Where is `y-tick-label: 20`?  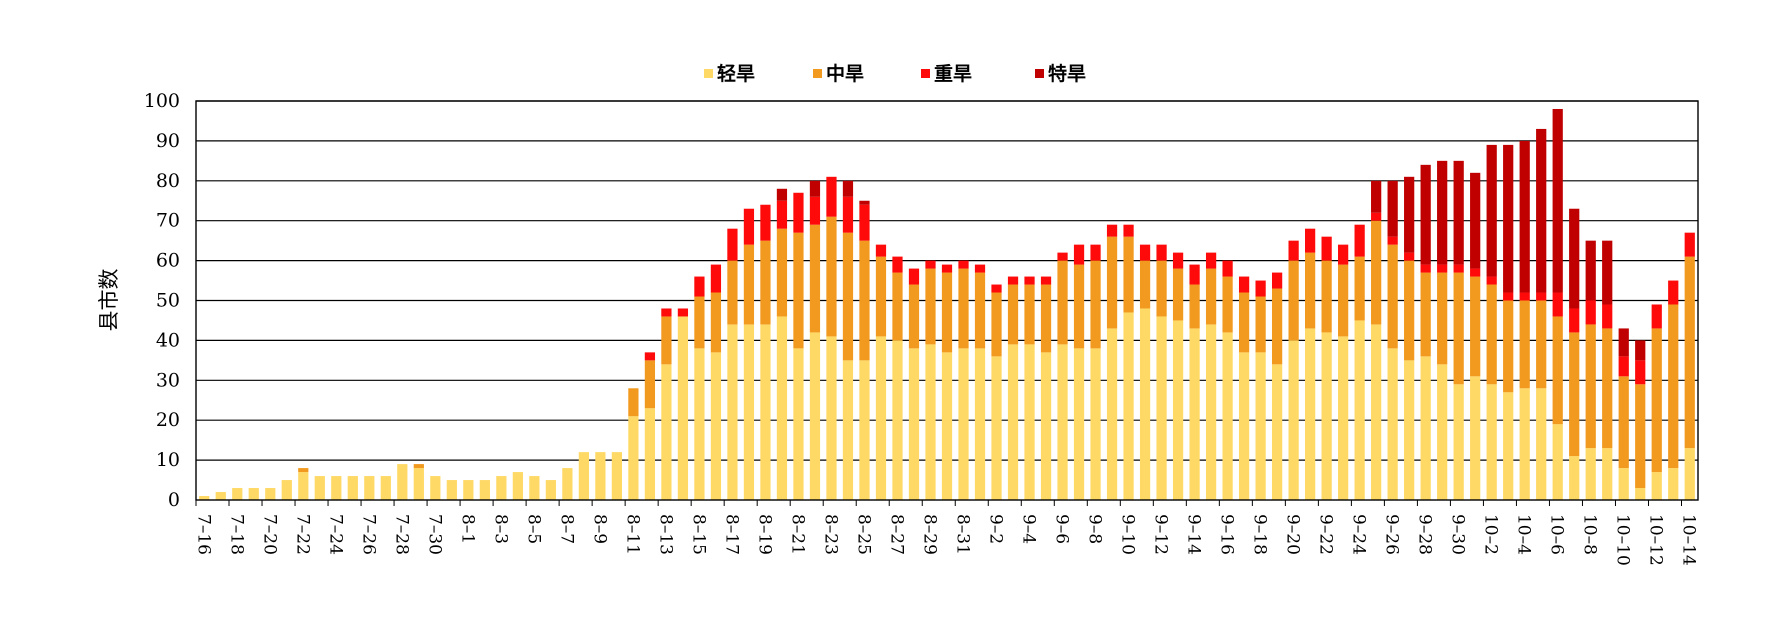
y-tick-label: 20 is located at coordinates (168, 420).